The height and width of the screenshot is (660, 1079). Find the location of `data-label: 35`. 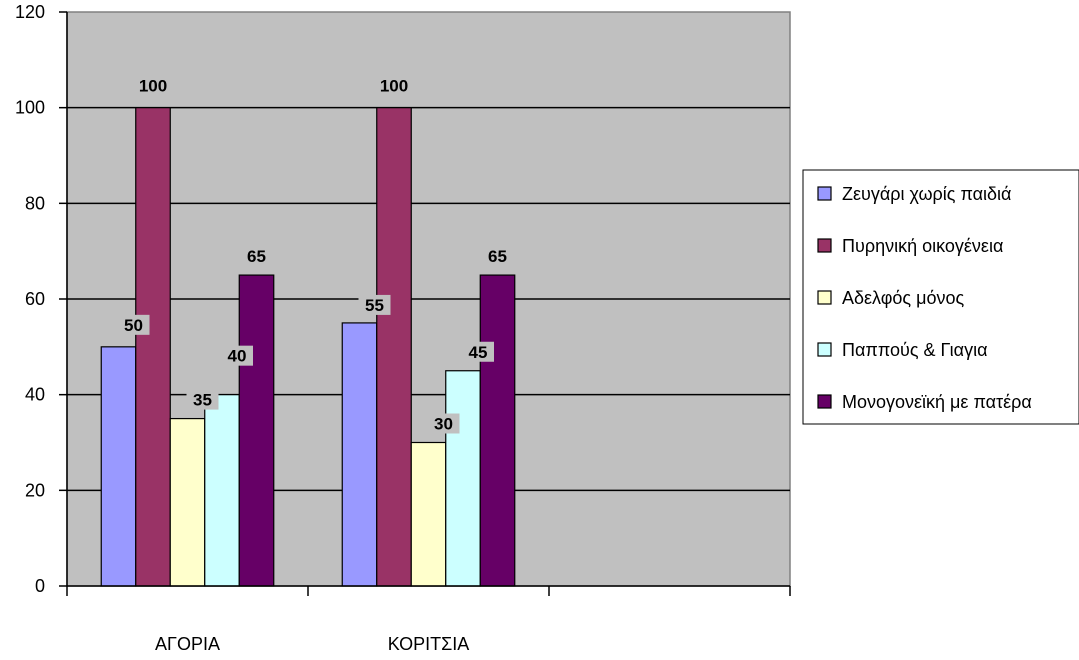

data-label: 35 is located at coordinates (202, 400).